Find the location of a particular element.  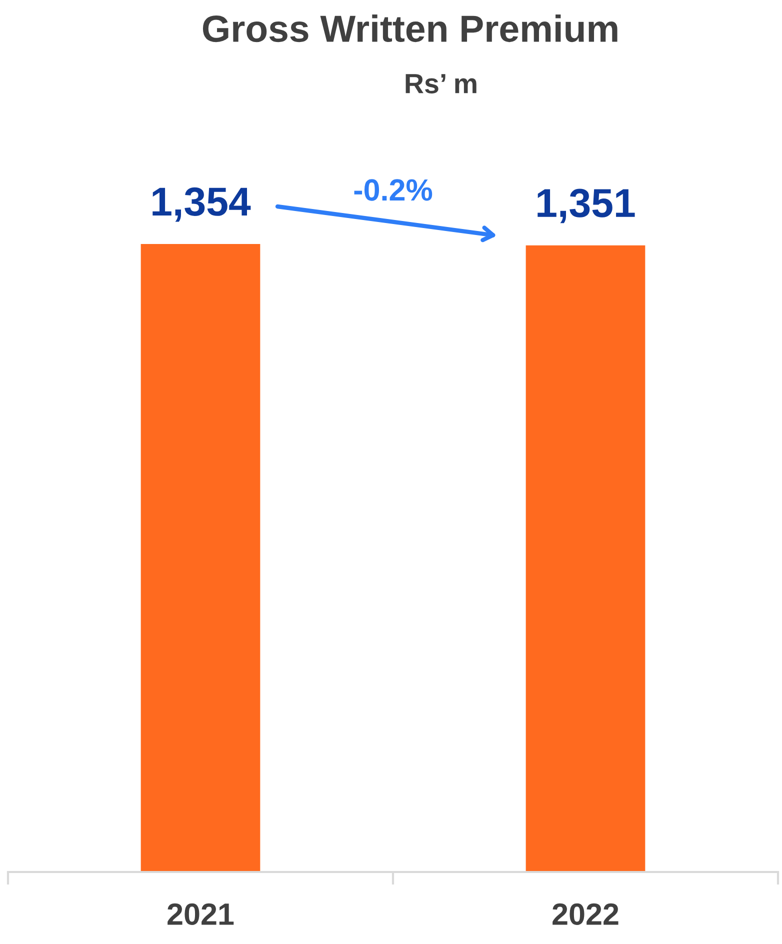

data-label: 1,351 is located at coordinates (586, 206).